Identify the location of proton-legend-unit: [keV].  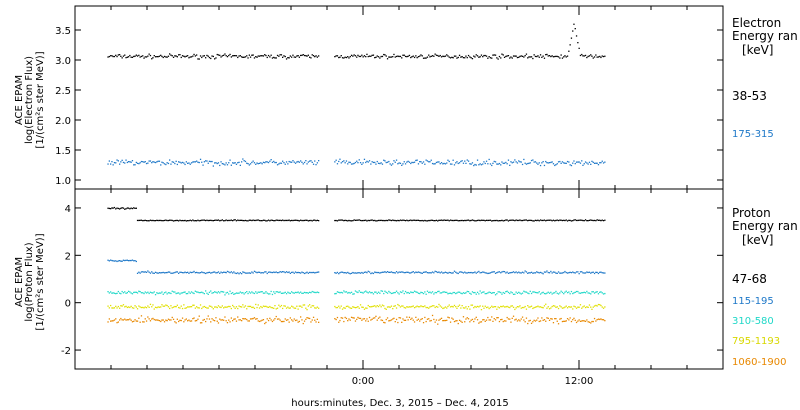
(757, 240).